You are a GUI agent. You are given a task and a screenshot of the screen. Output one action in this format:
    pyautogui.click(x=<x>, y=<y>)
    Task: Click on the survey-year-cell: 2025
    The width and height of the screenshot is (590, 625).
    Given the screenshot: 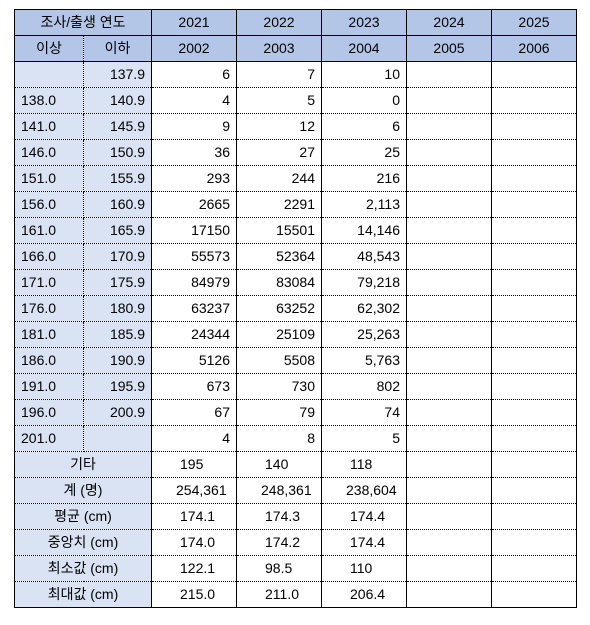 What is the action you would take?
    pyautogui.click(x=534, y=22)
    